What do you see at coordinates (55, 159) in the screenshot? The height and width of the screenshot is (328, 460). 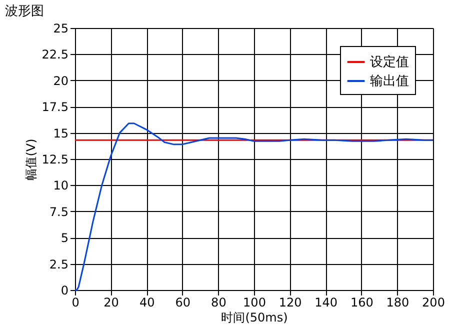 I see `y-tick-label: 12.5` at bounding box center [55, 159].